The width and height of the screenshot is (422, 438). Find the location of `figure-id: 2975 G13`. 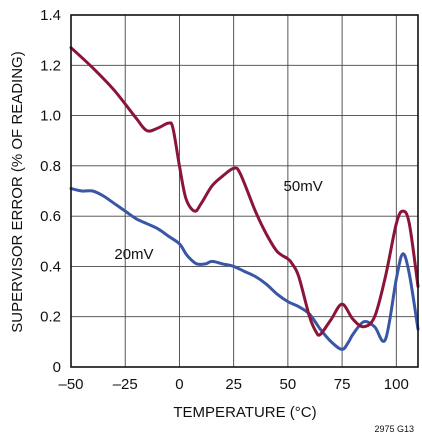

figure-id: 2975 G13 is located at coordinates (394, 429).